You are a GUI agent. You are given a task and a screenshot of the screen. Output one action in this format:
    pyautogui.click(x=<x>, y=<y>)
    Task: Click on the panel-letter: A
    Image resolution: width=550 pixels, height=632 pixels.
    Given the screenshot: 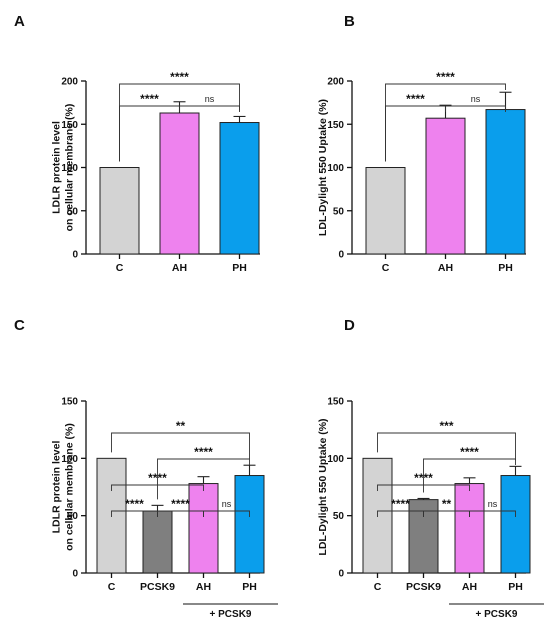 What is the action you would take?
    pyautogui.click(x=19, y=21)
    